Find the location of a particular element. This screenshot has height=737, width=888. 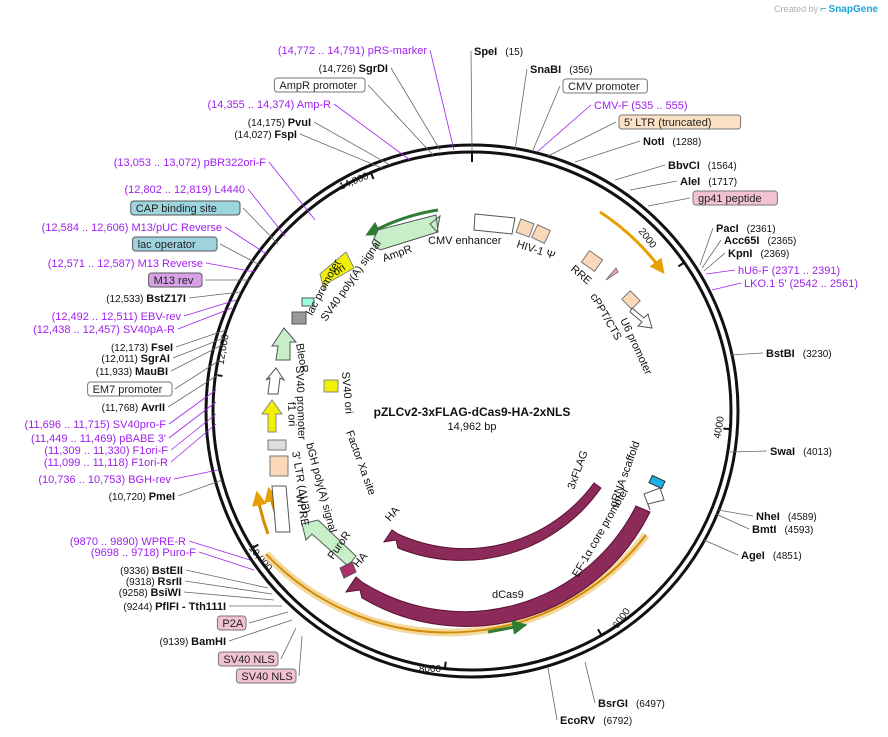

primer-label: (9870 .. 9890) WPRE-R is located at coordinates (128, 542).